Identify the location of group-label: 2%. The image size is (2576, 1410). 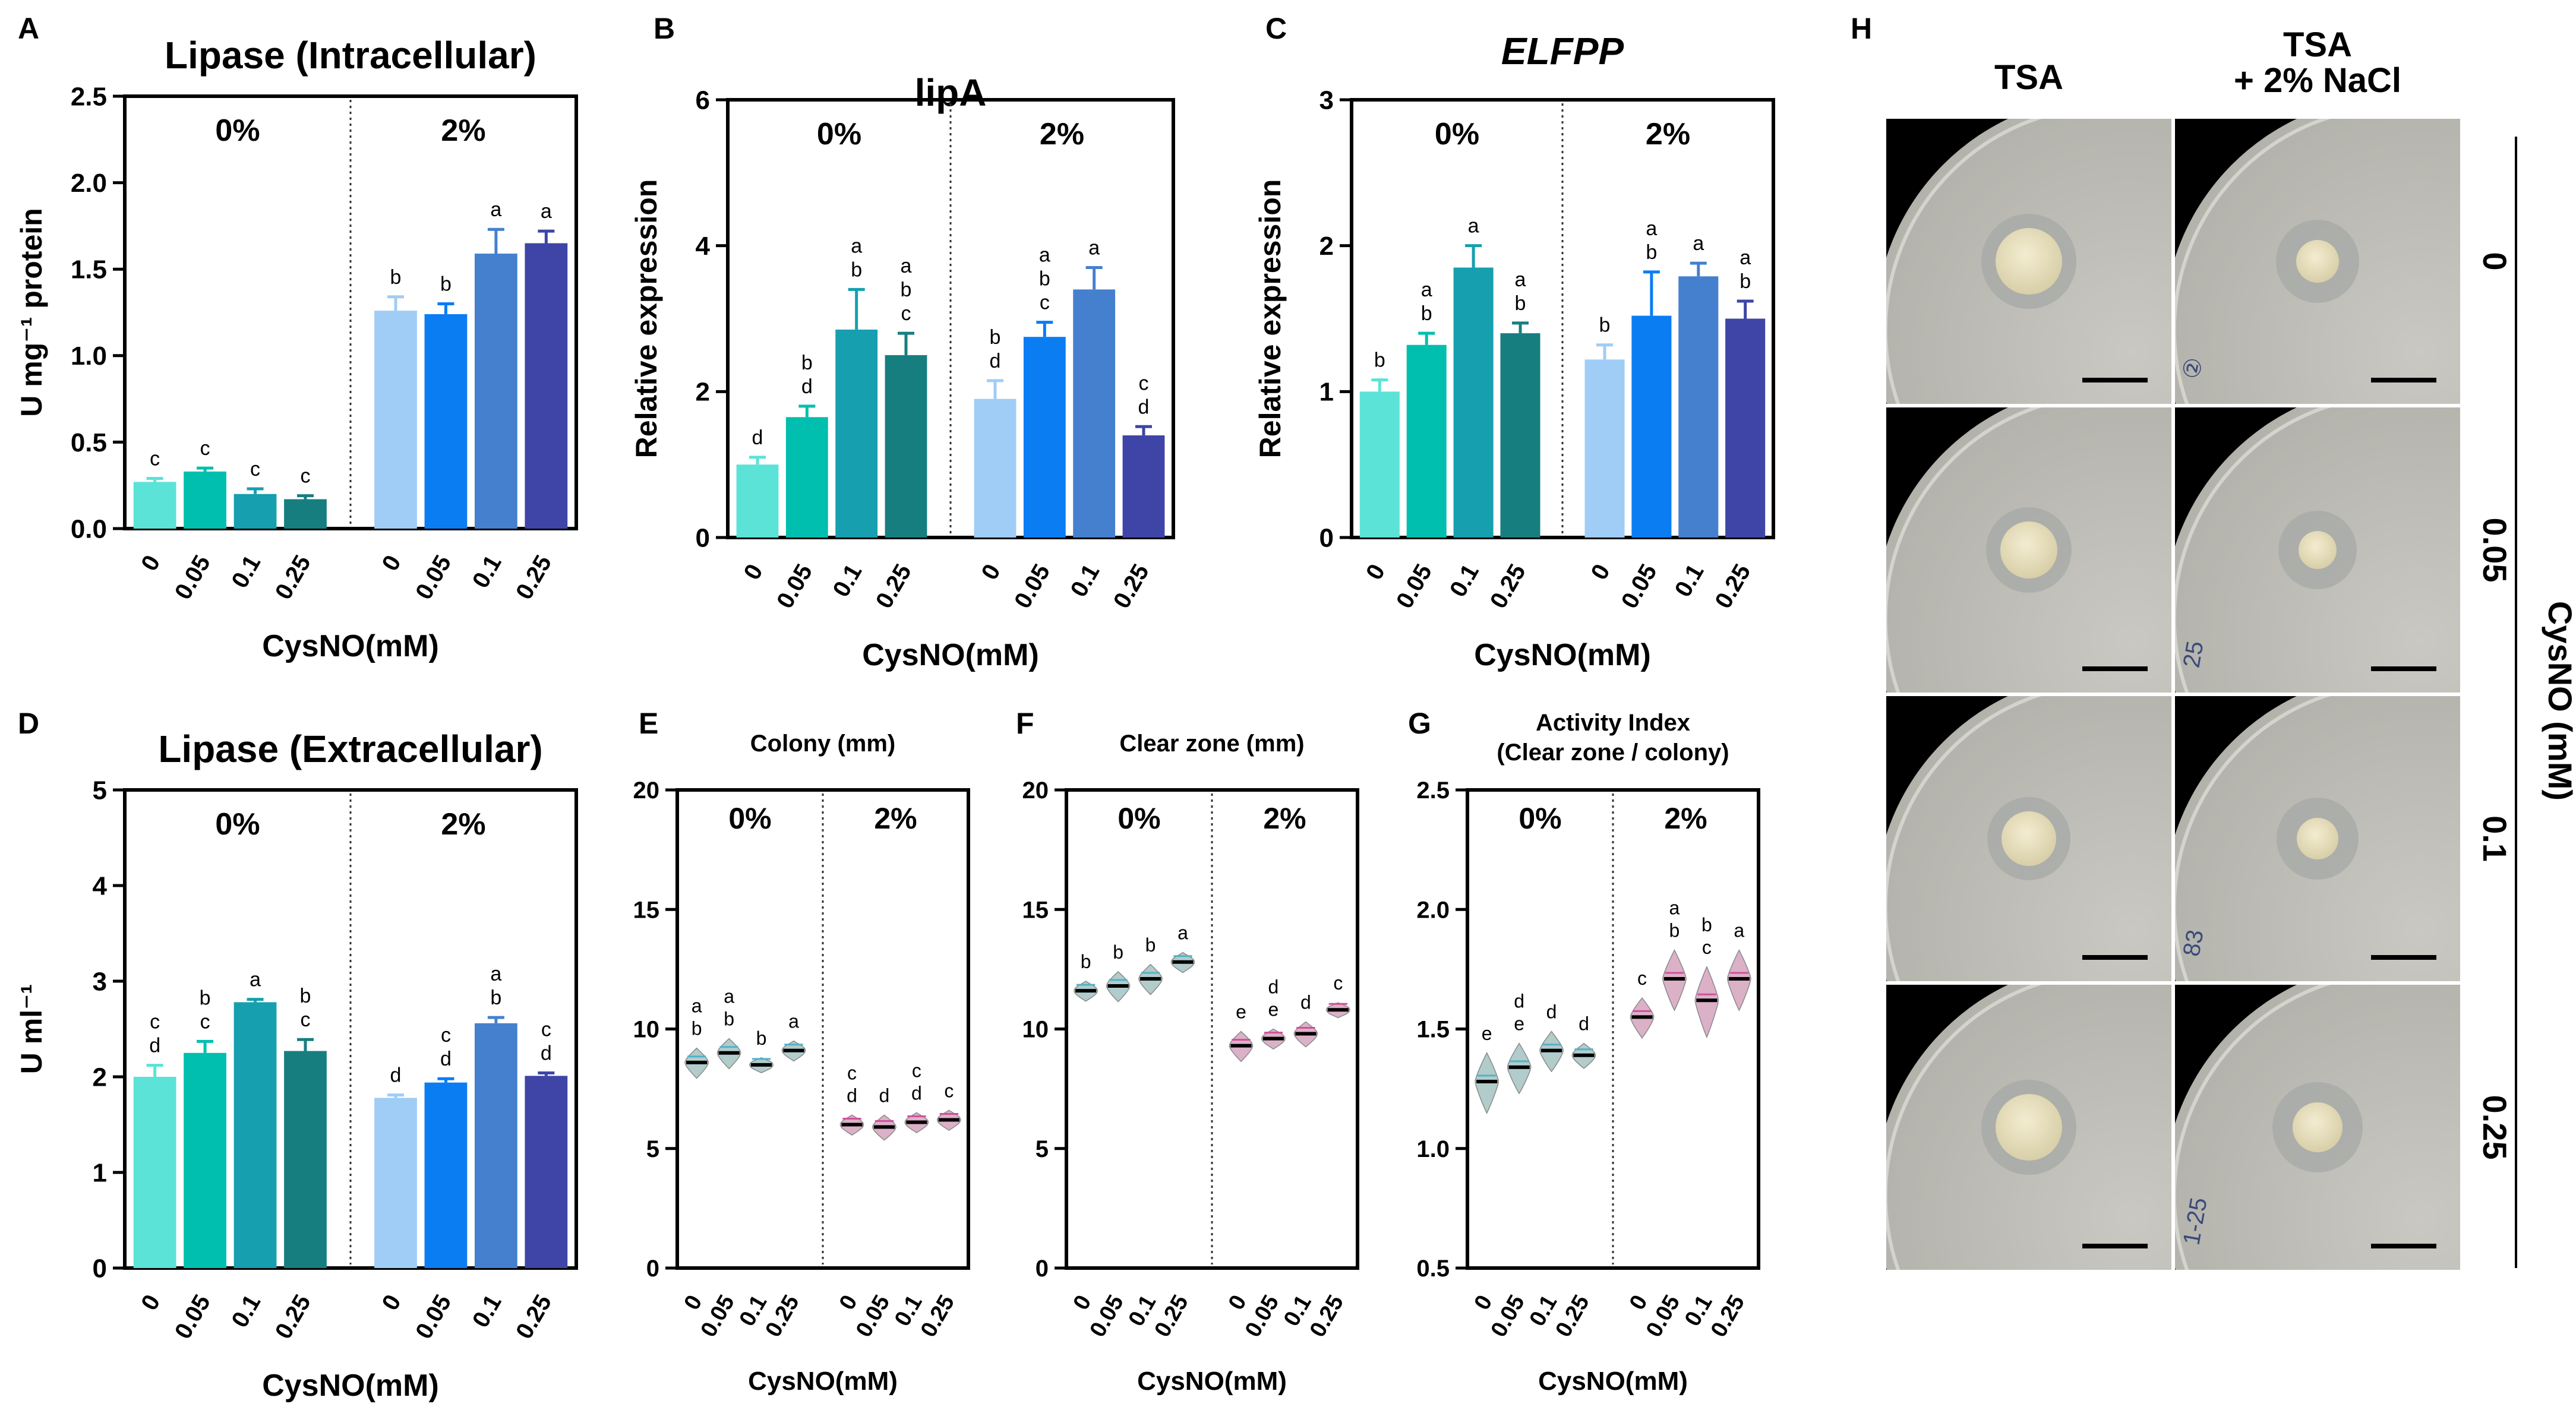
(463, 824).